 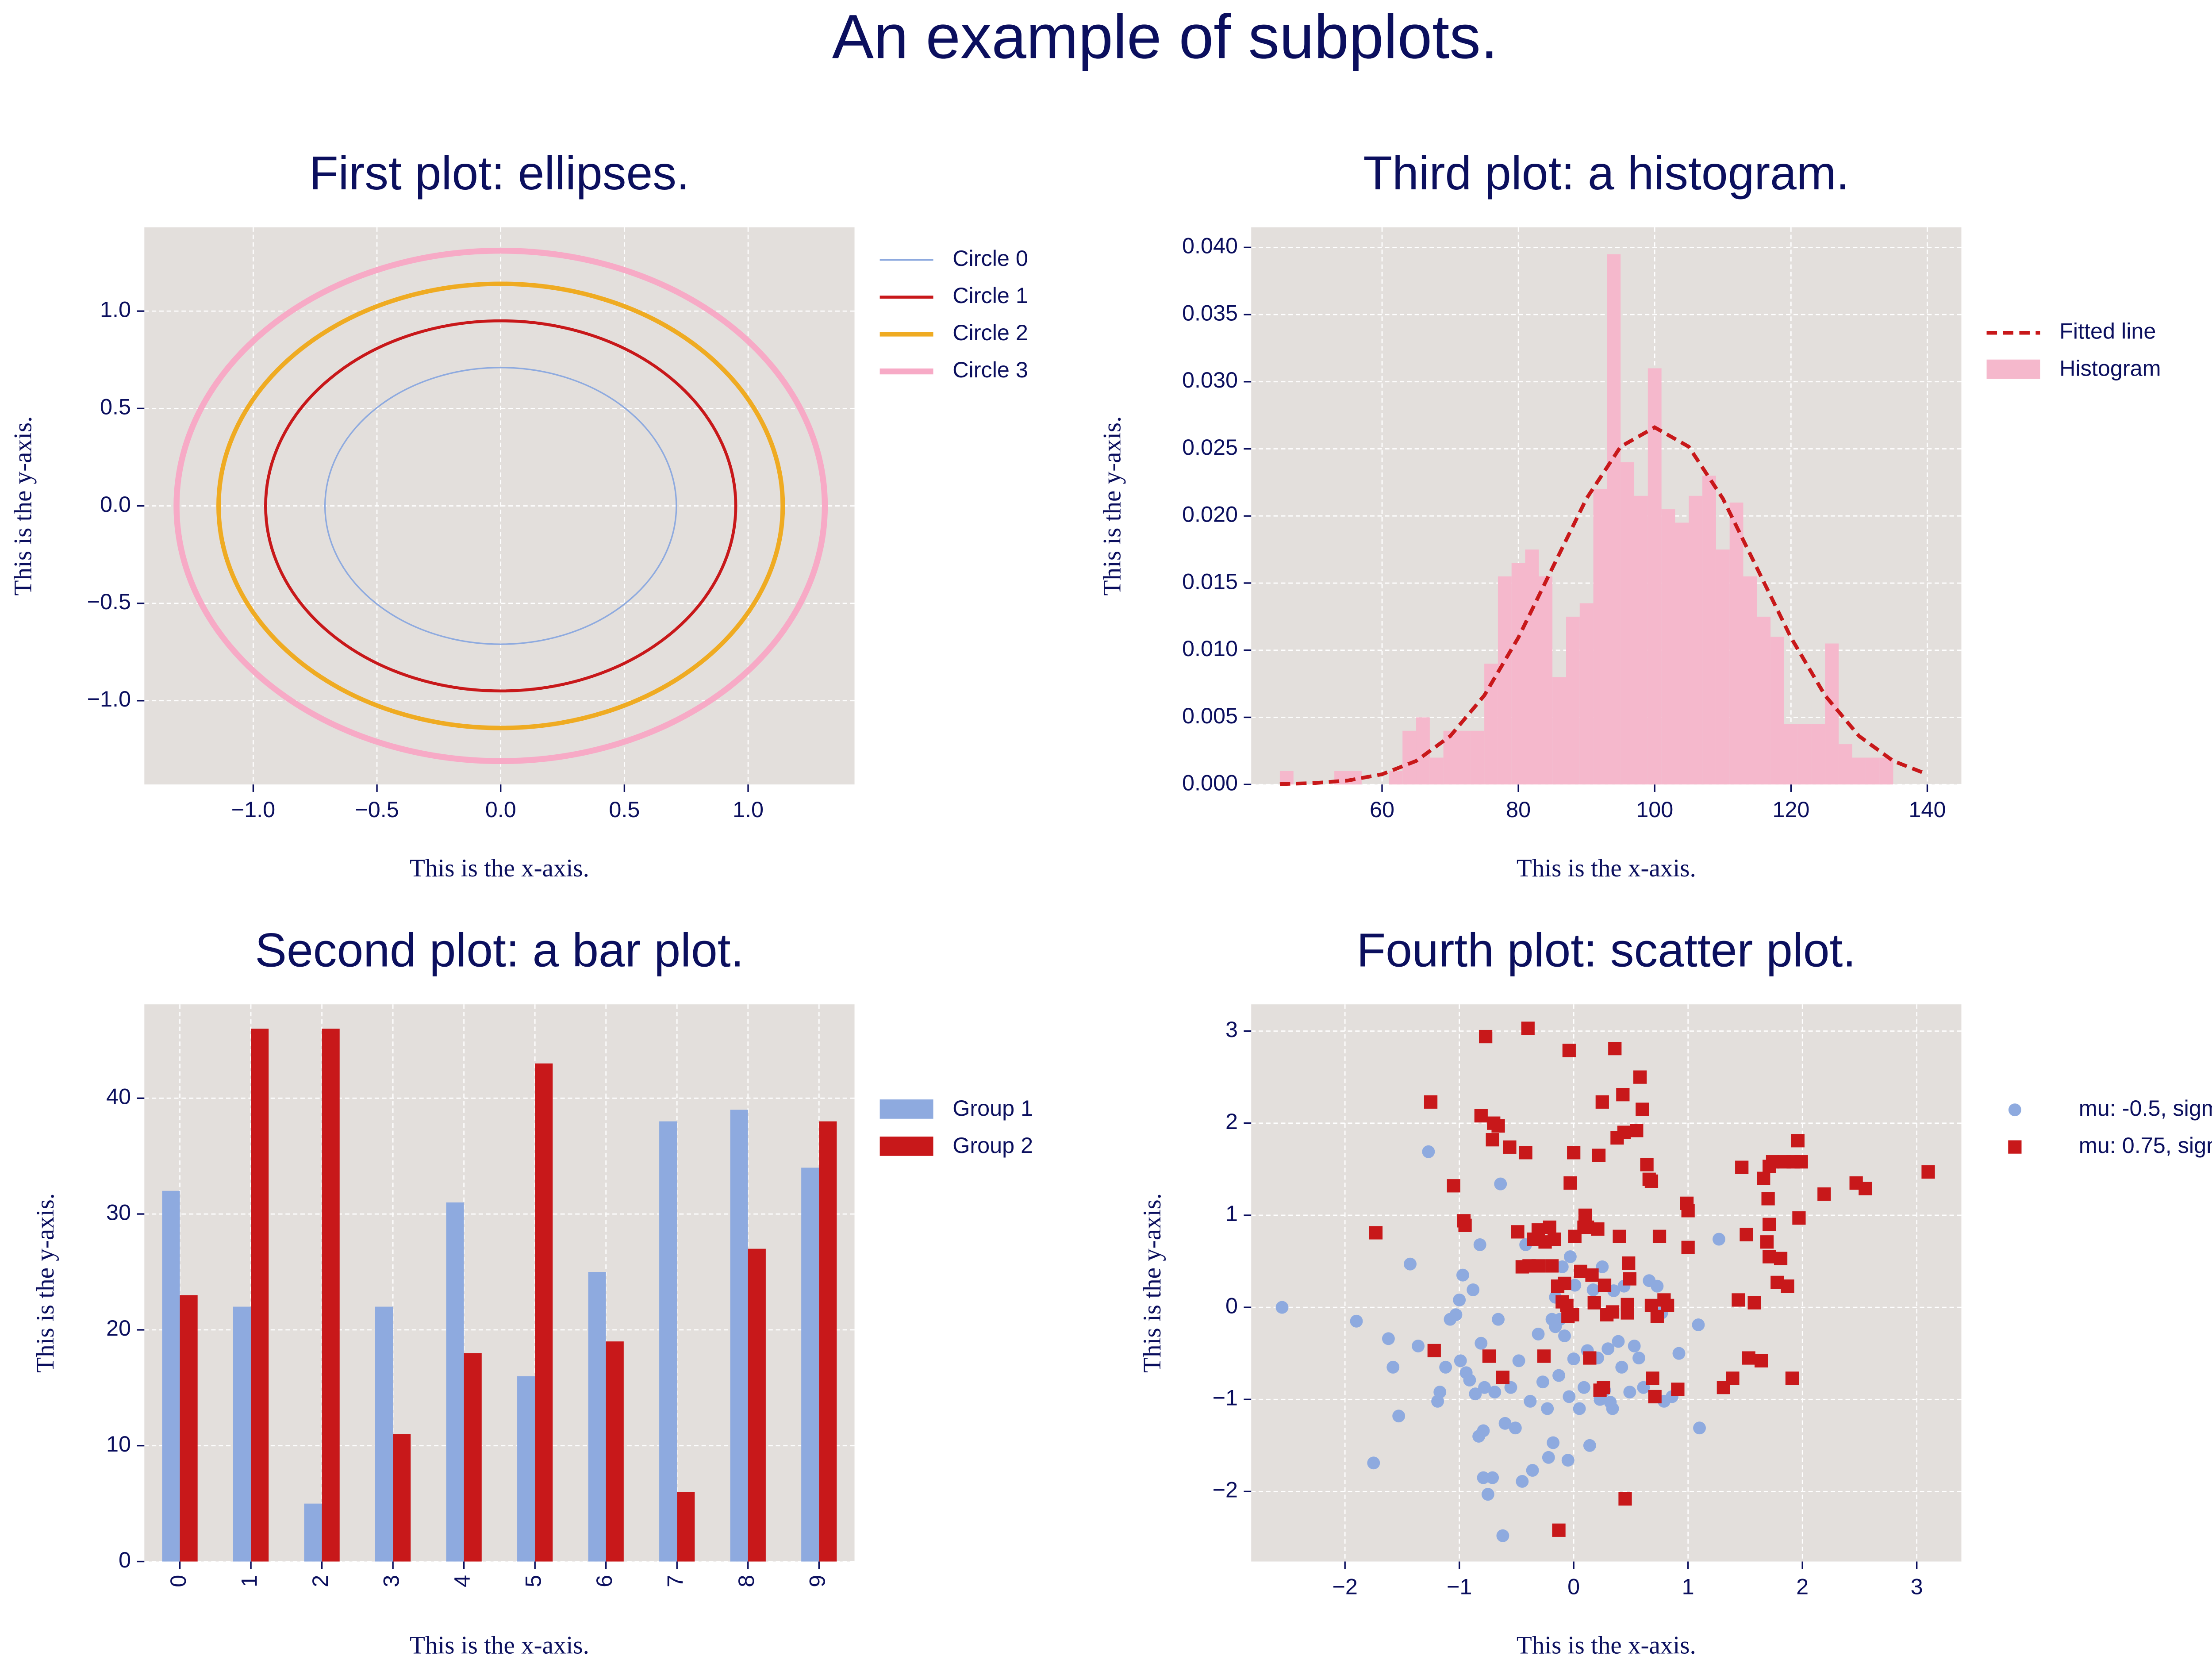 What do you see at coordinates (1231, 1029) in the screenshot?
I see `y-tick-label: 3` at bounding box center [1231, 1029].